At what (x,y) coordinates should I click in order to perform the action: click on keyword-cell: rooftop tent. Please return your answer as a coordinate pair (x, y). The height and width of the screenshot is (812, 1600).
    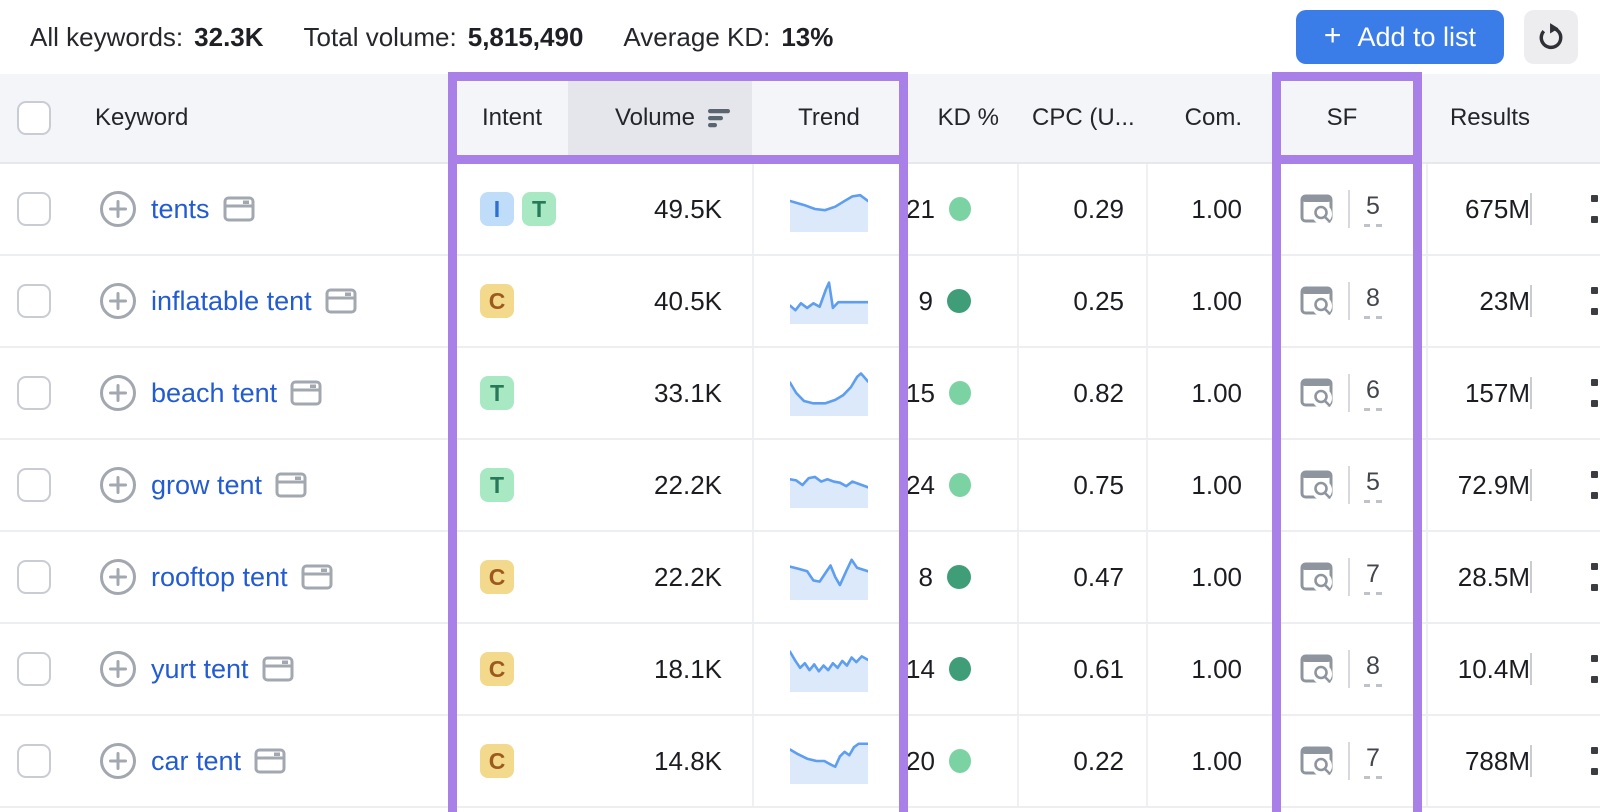
    Looking at the image, I should click on (262, 577).